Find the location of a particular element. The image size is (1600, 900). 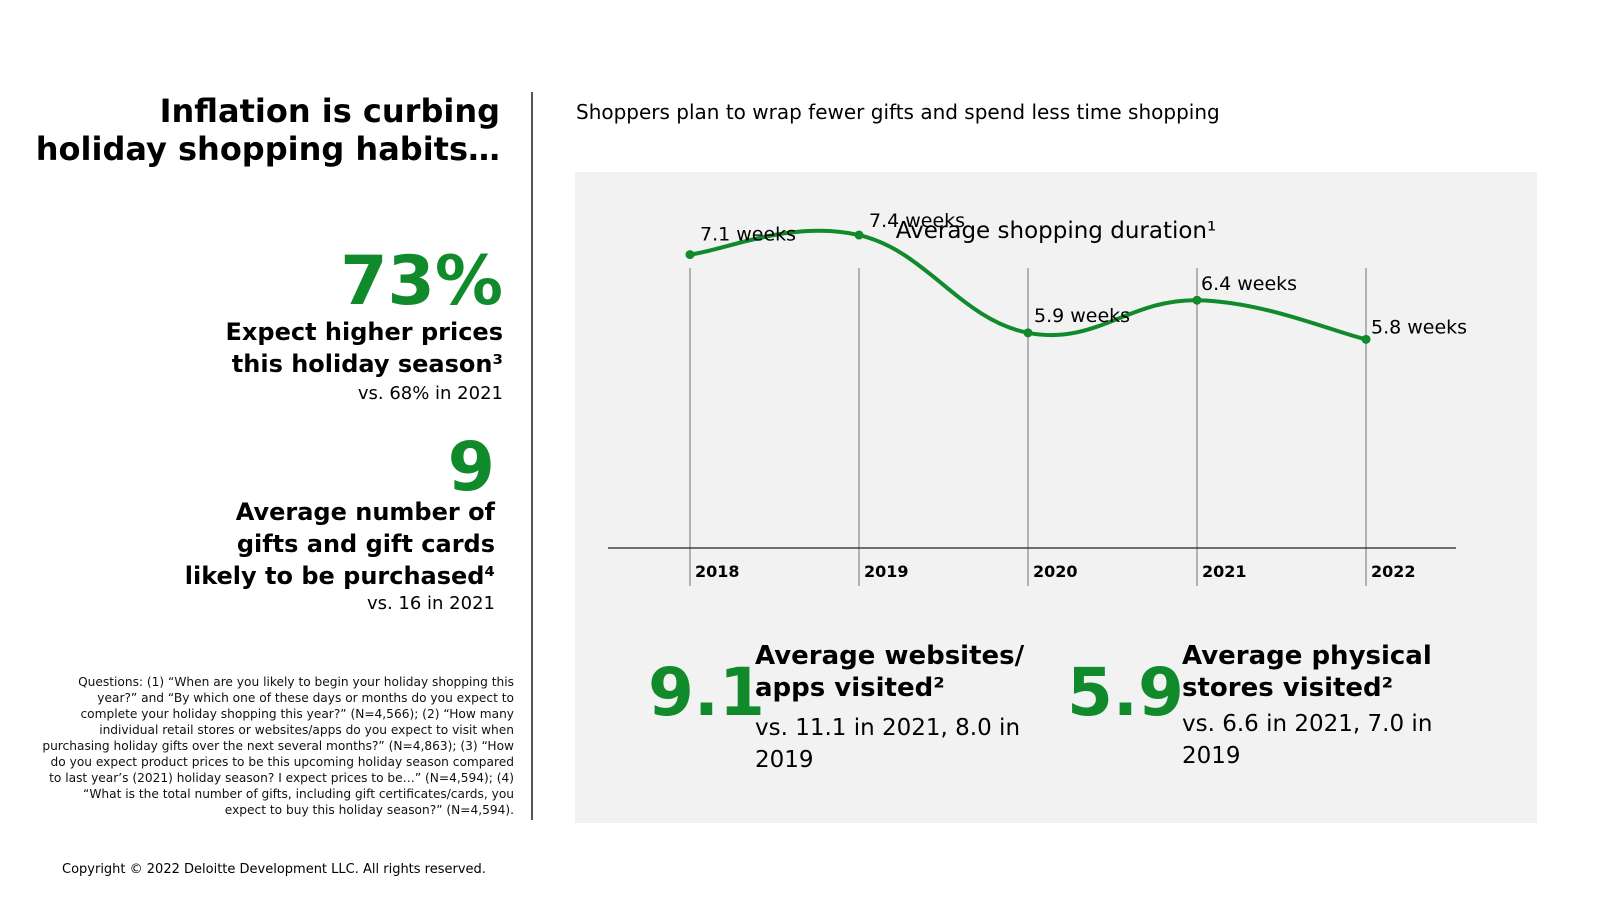

data-label-2018: 7.1 weeks is located at coordinates (748, 235).